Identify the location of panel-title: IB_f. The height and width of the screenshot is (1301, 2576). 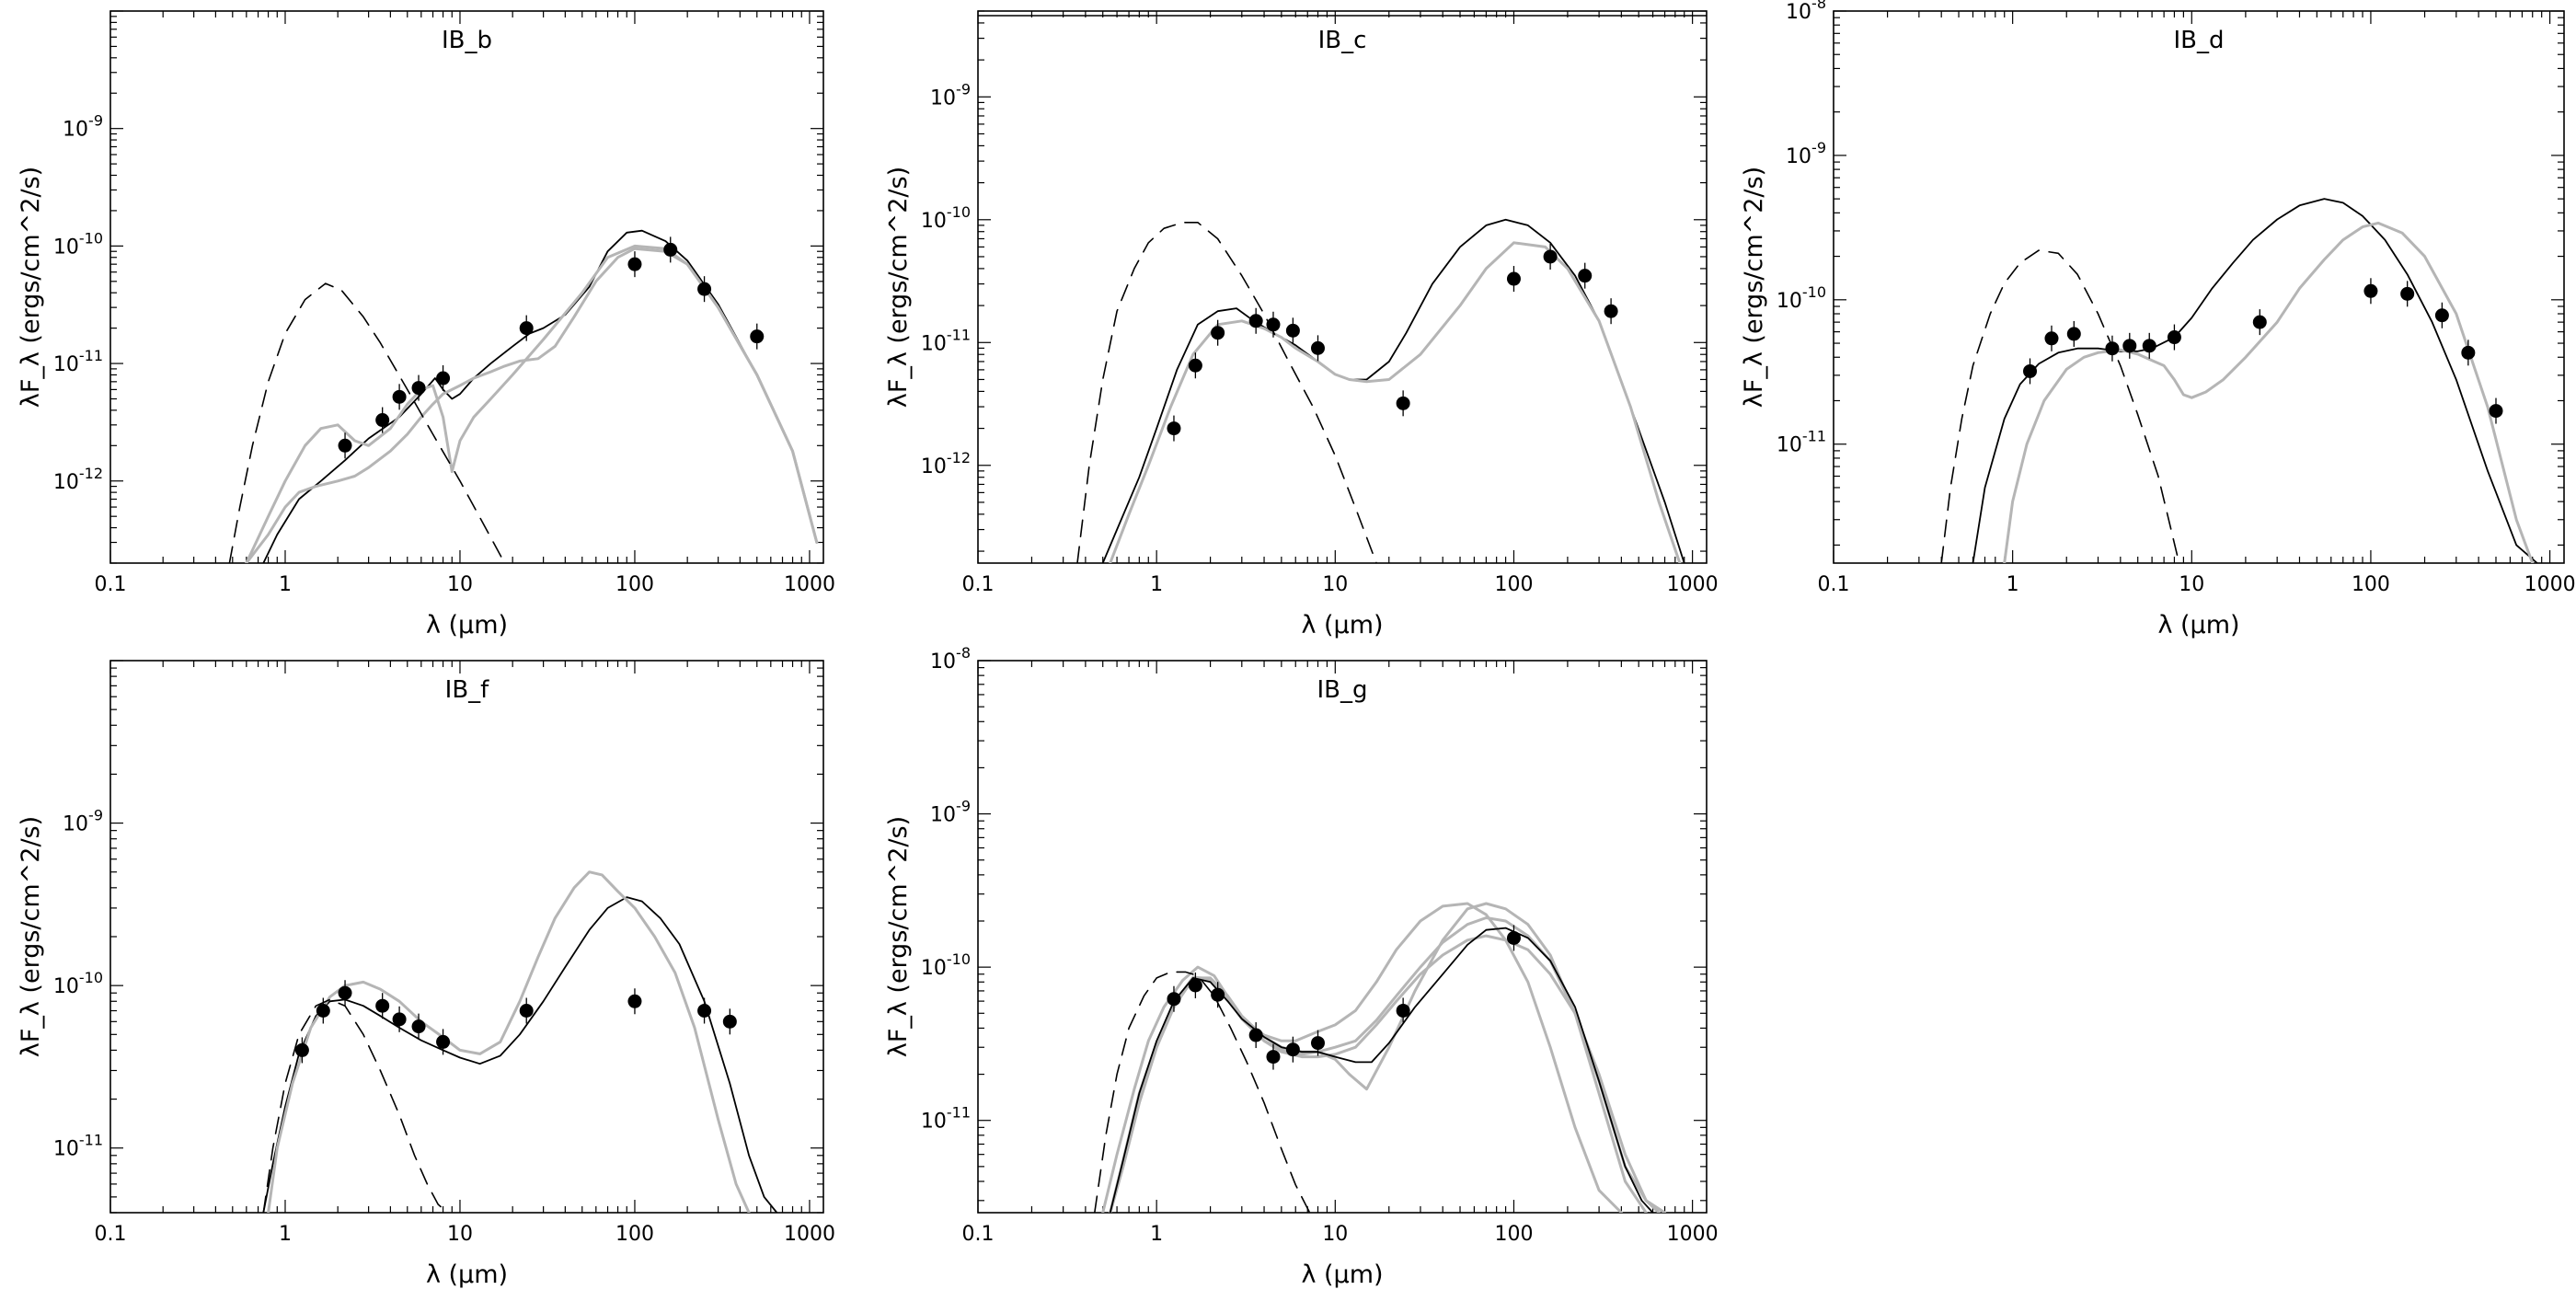
(467, 690).